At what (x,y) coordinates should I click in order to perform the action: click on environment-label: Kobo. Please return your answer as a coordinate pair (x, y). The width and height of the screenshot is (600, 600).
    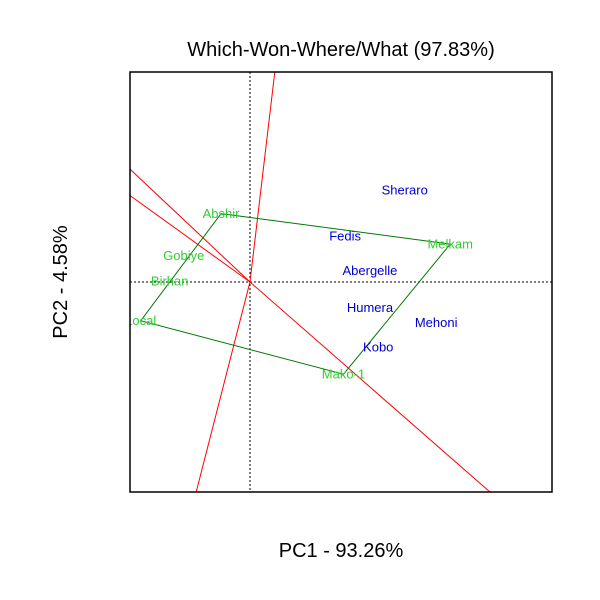
    Looking at the image, I should click on (378, 347).